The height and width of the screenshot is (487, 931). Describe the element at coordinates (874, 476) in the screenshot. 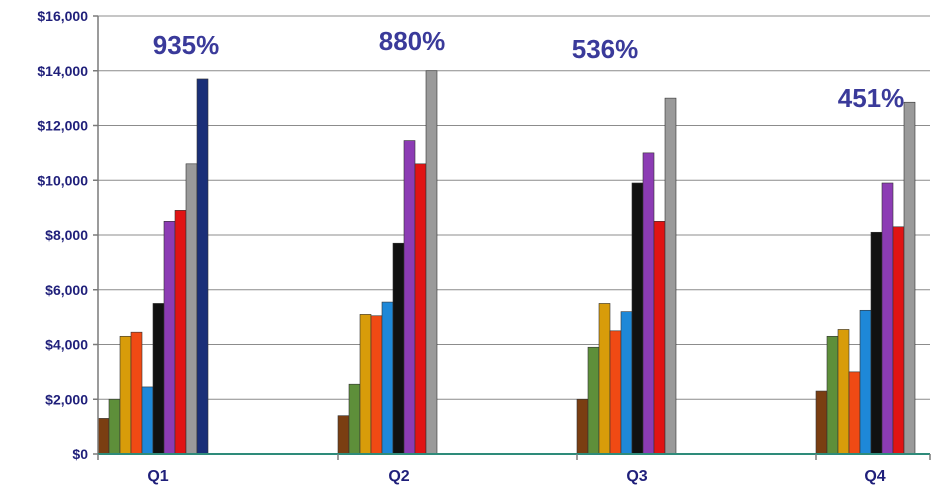

I see `x-tick-label: Q4` at that location.